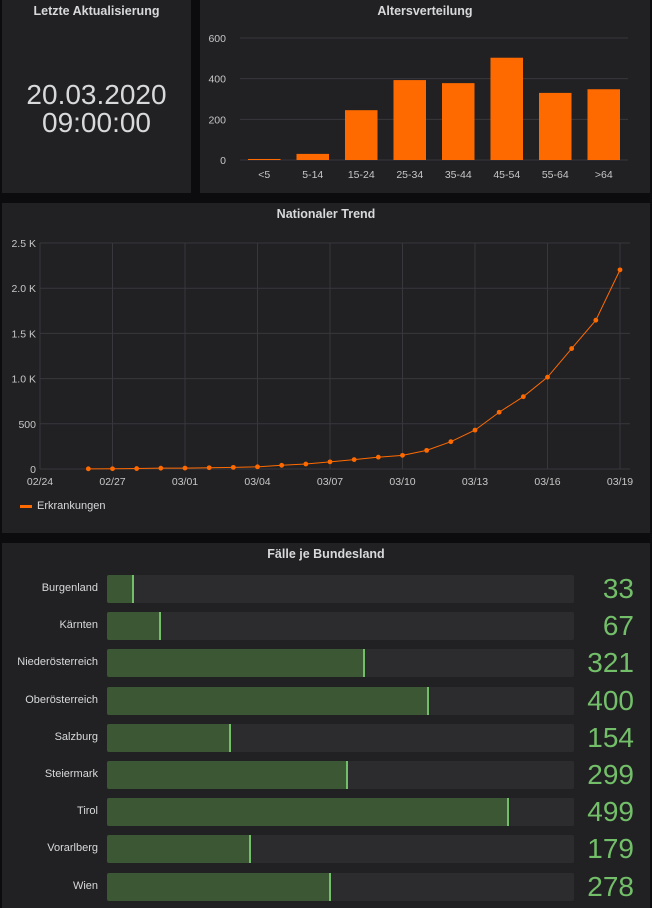 The width and height of the screenshot is (652, 908). Describe the element at coordinates (425, 11) in the screenshot. I see `age-chart-title: Altersverteilung` at that location.